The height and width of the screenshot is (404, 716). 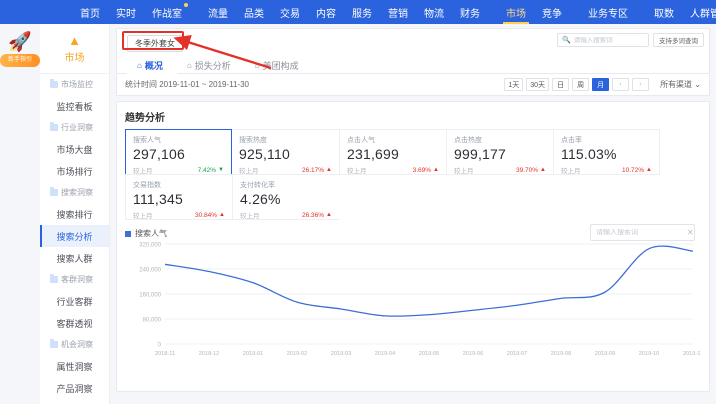 What do you see at coordinates (211, 66) in the screenshot?
I see `tab-1: ⌂ 损失分析` at bounding box center [211, 66].